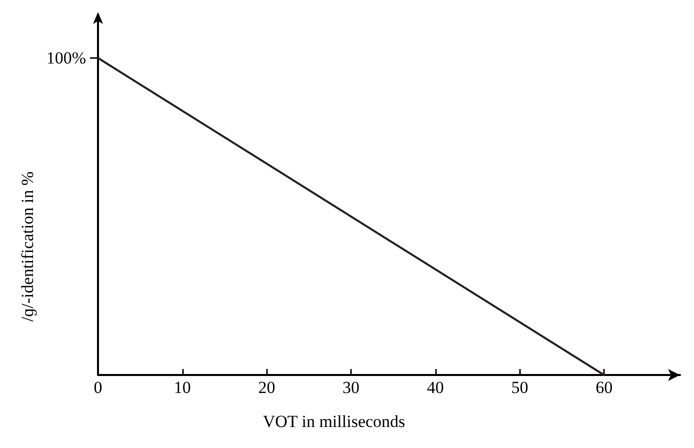 This screenshot has height=448, width=694. I want to click on annotation: 100%, so click(66, 58).